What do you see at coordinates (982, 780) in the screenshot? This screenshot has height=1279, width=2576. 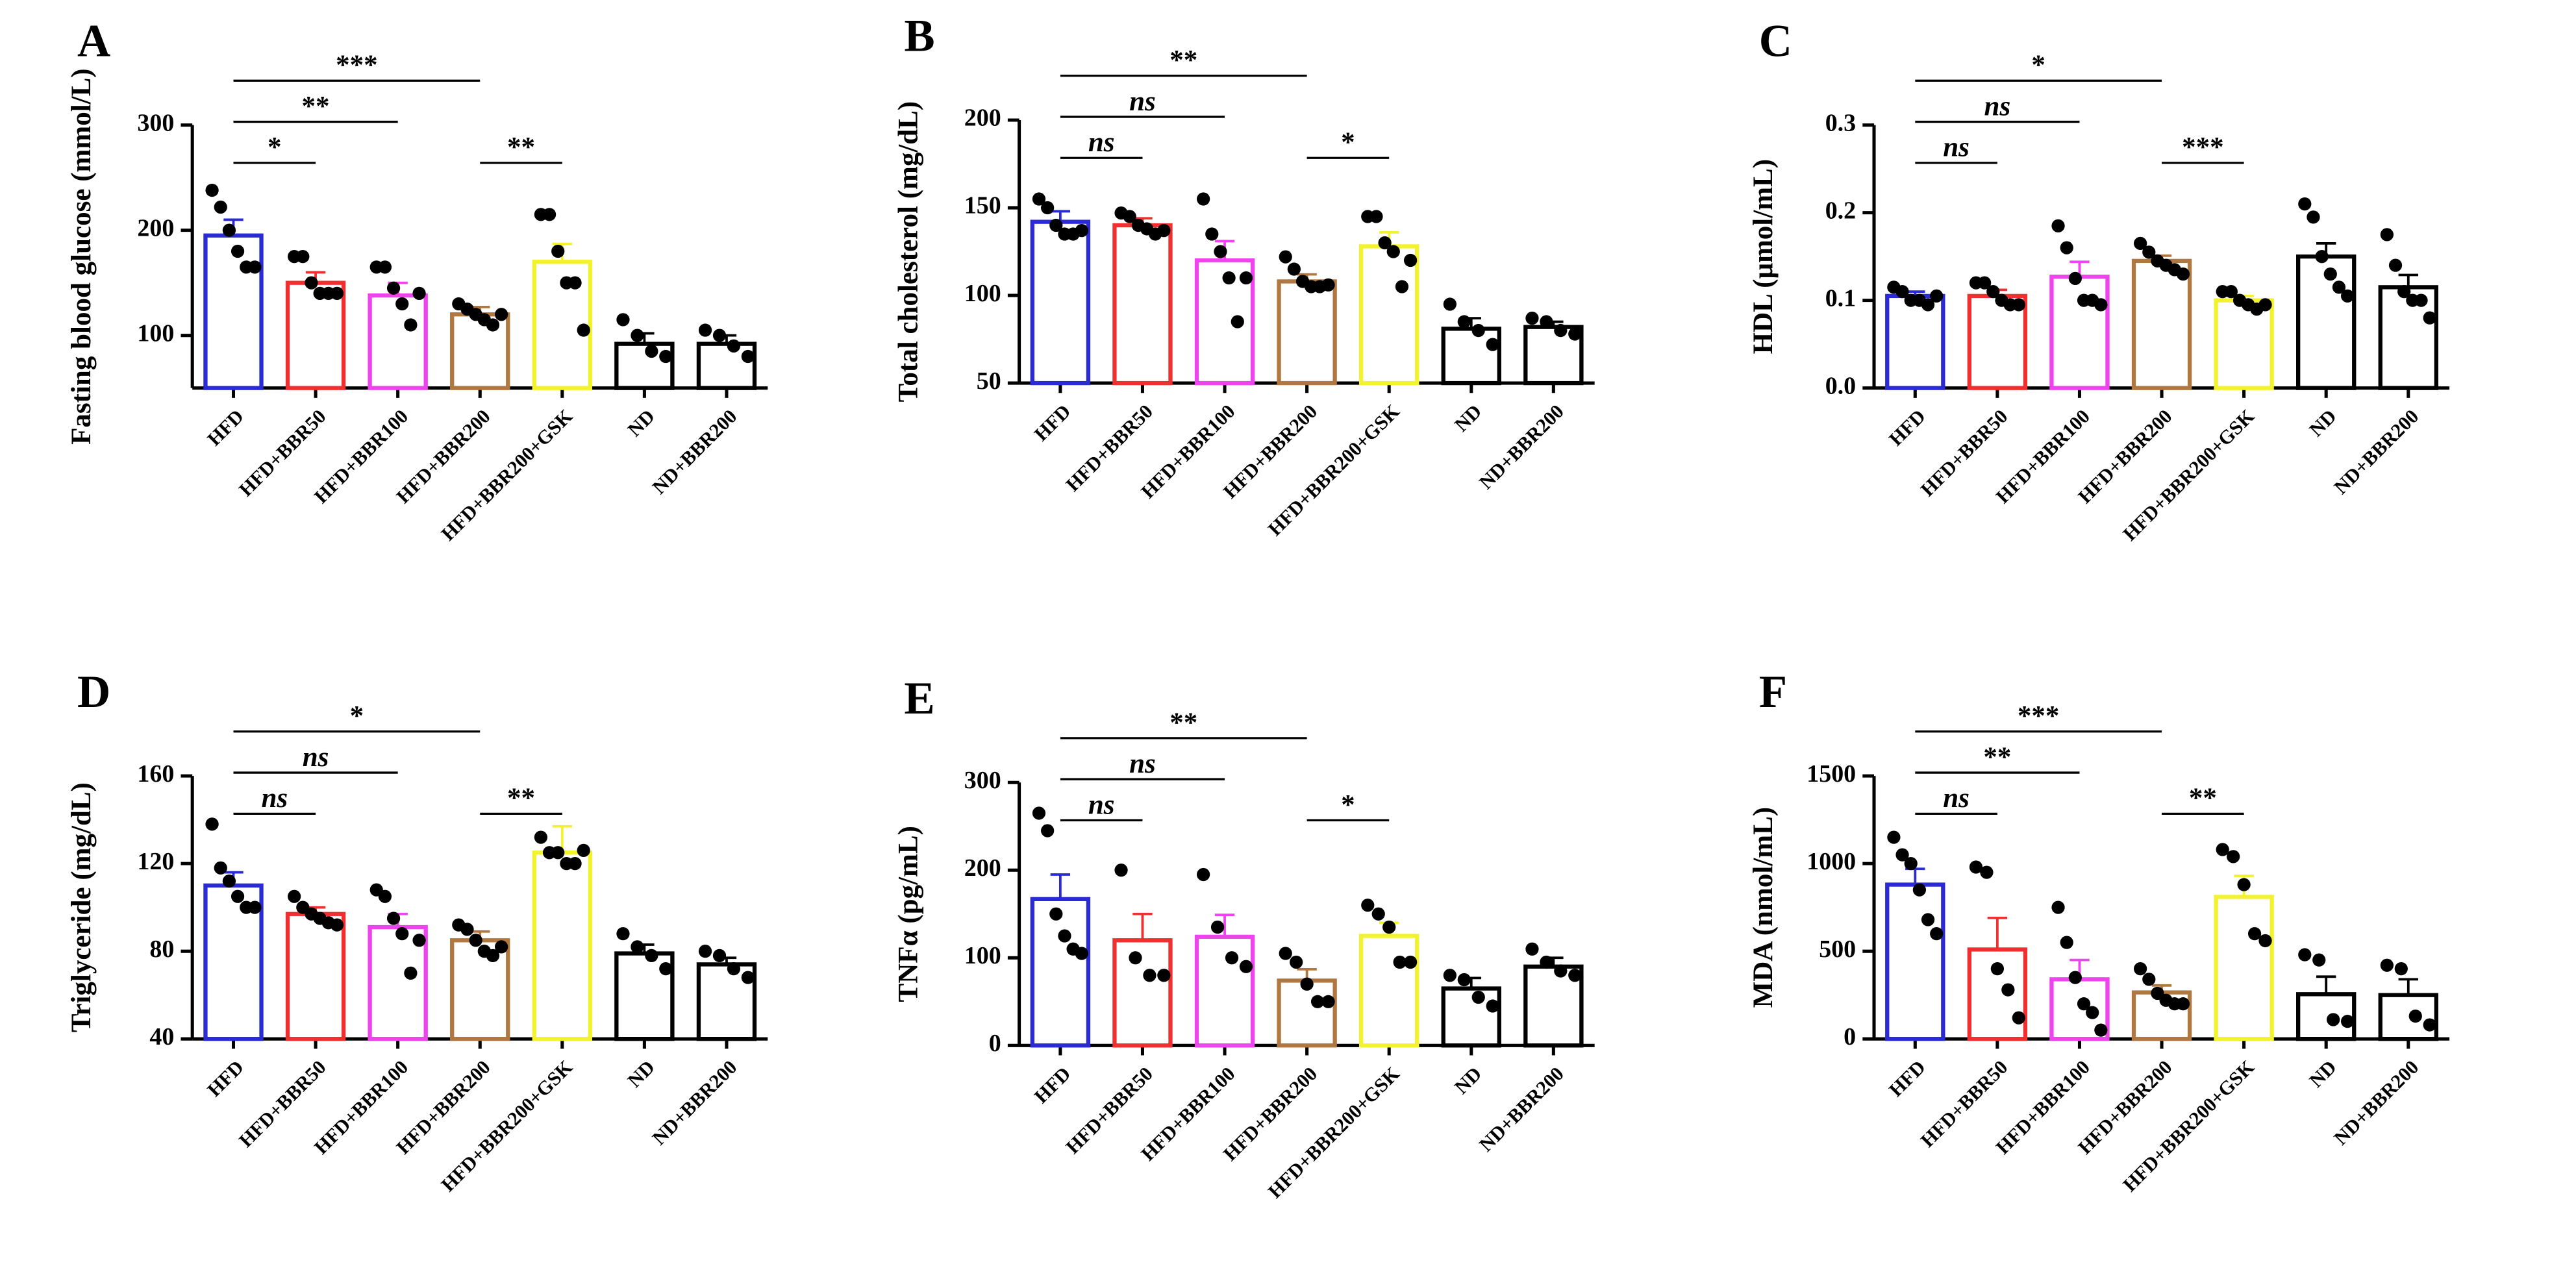 I see `y-tick-label: 300` at bounding box center [982, 780].